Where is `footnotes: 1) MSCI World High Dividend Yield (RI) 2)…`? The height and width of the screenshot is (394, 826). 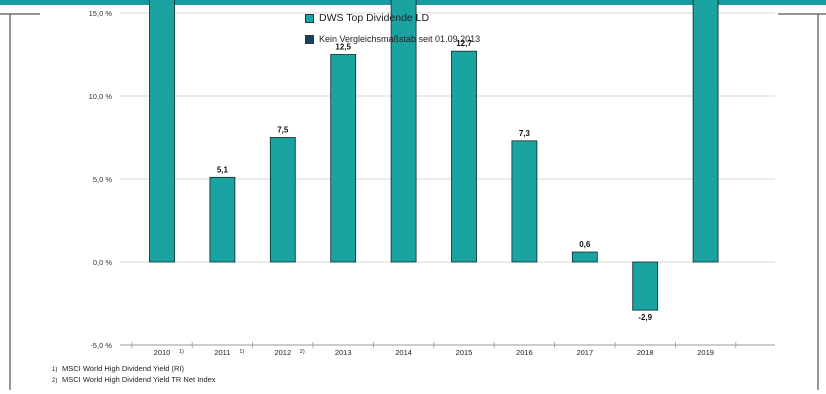 footnotes: 1) MSCI World High Dividend Yield (RI) 2)… is located at coordinates (134, 375).